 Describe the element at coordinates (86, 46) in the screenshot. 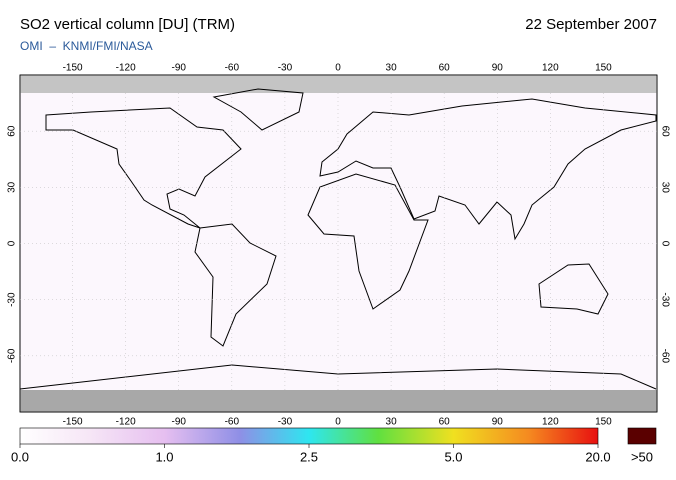

I see `source: OMI – KNMI/FMI/NASA` at that location.